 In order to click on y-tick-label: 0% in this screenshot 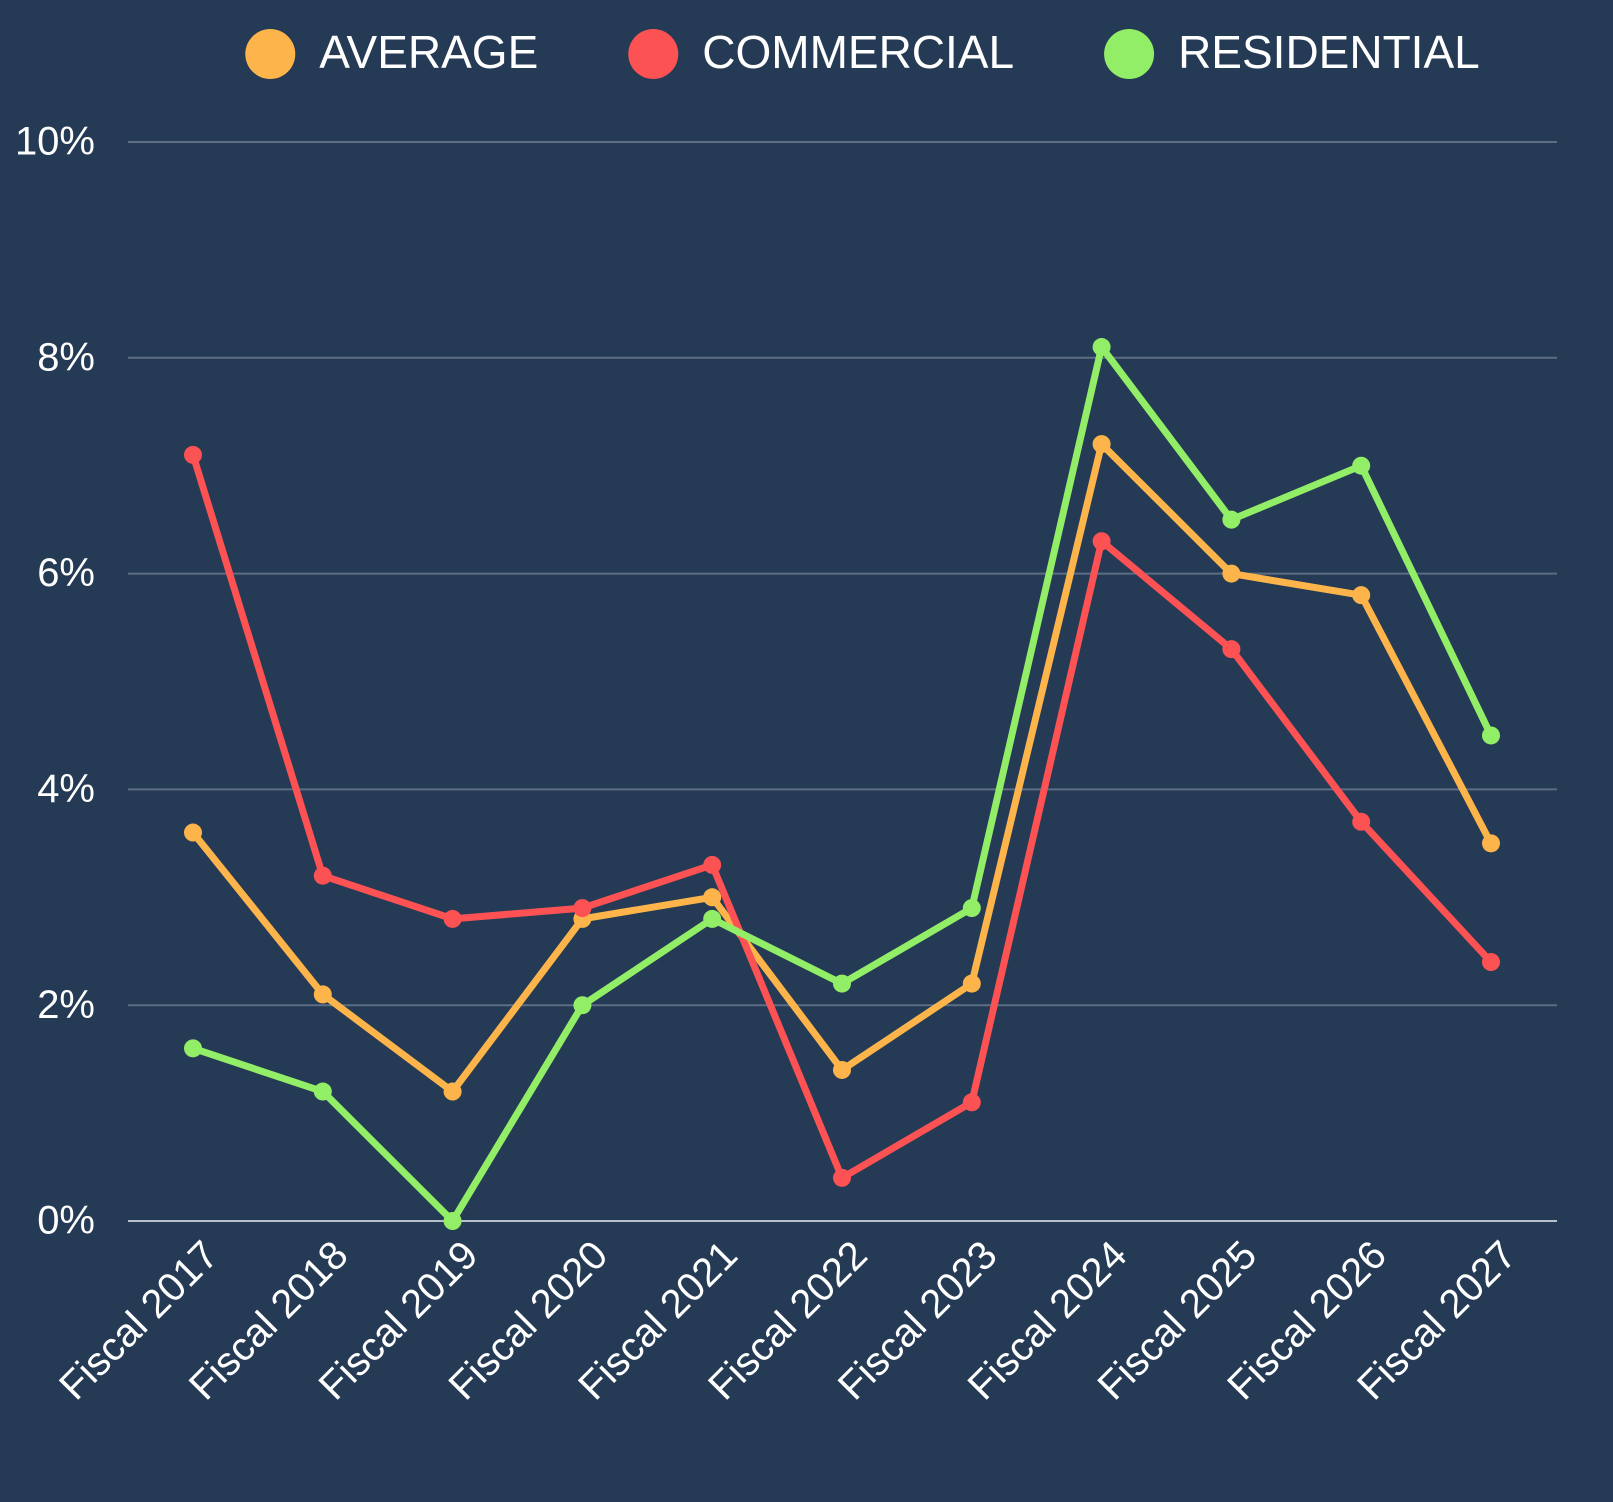, I will do `click(66, 1221)`.